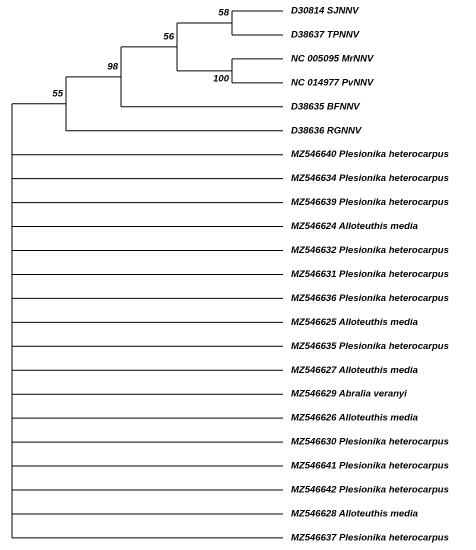  I want to click on leaf-label: MZ546629 Abralia veranyi, so click(349, 394).